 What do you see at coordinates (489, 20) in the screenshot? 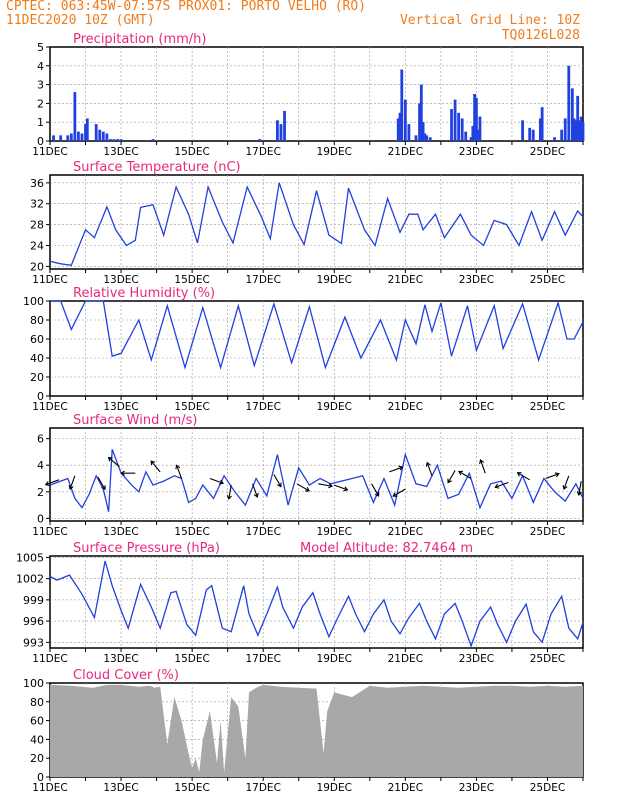
I see `header-grid-line: Vertical Grid Line: 10Z` at bounding box center [489, 20].